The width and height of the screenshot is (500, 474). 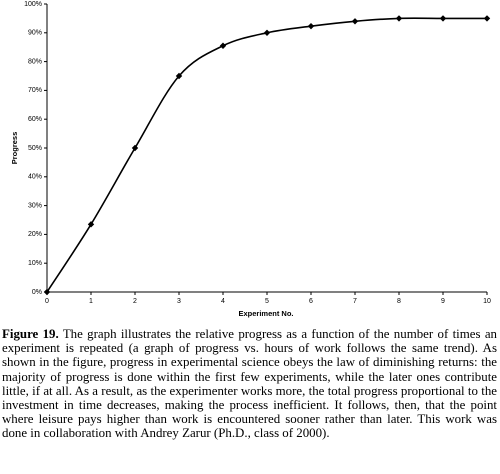 What do you see at coordinates (47, 301) in the screenshot?
I see `x-tick-label: 0` at bounding box center [47, 301].